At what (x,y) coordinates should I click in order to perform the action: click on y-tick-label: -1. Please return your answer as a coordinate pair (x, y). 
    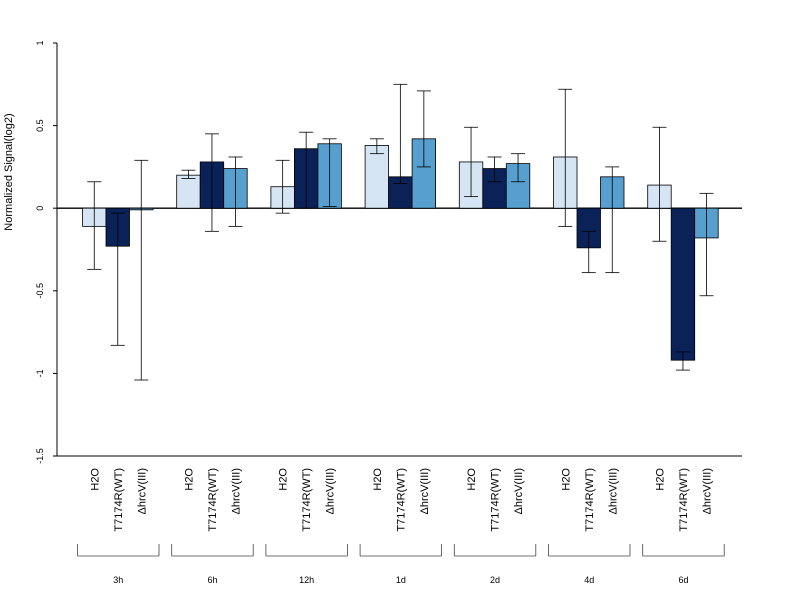
    Looking at the image, I should click on (40, 373).